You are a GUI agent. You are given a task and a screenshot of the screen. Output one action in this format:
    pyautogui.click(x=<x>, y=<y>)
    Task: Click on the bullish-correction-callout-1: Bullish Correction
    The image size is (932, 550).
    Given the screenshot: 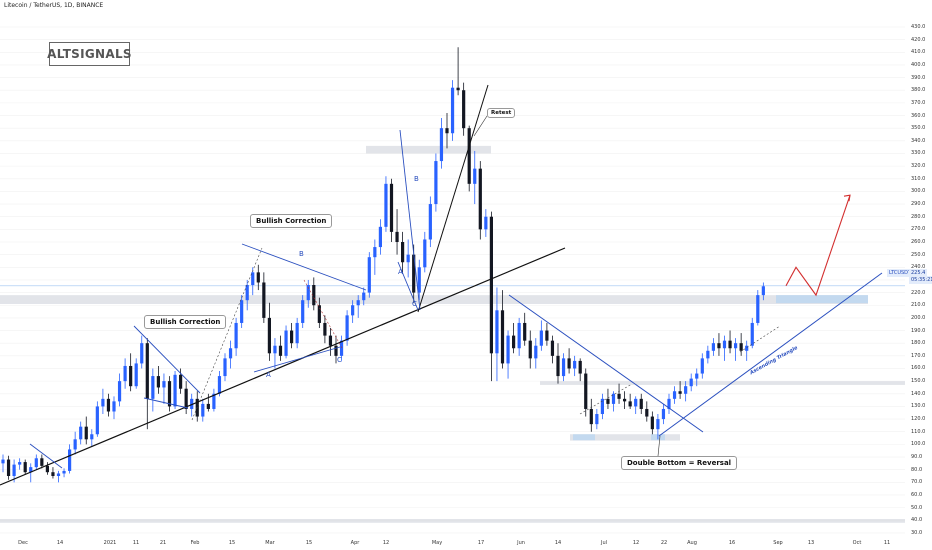 What is the action you would take?
    pyautogui.click(x=291, y=221)
    